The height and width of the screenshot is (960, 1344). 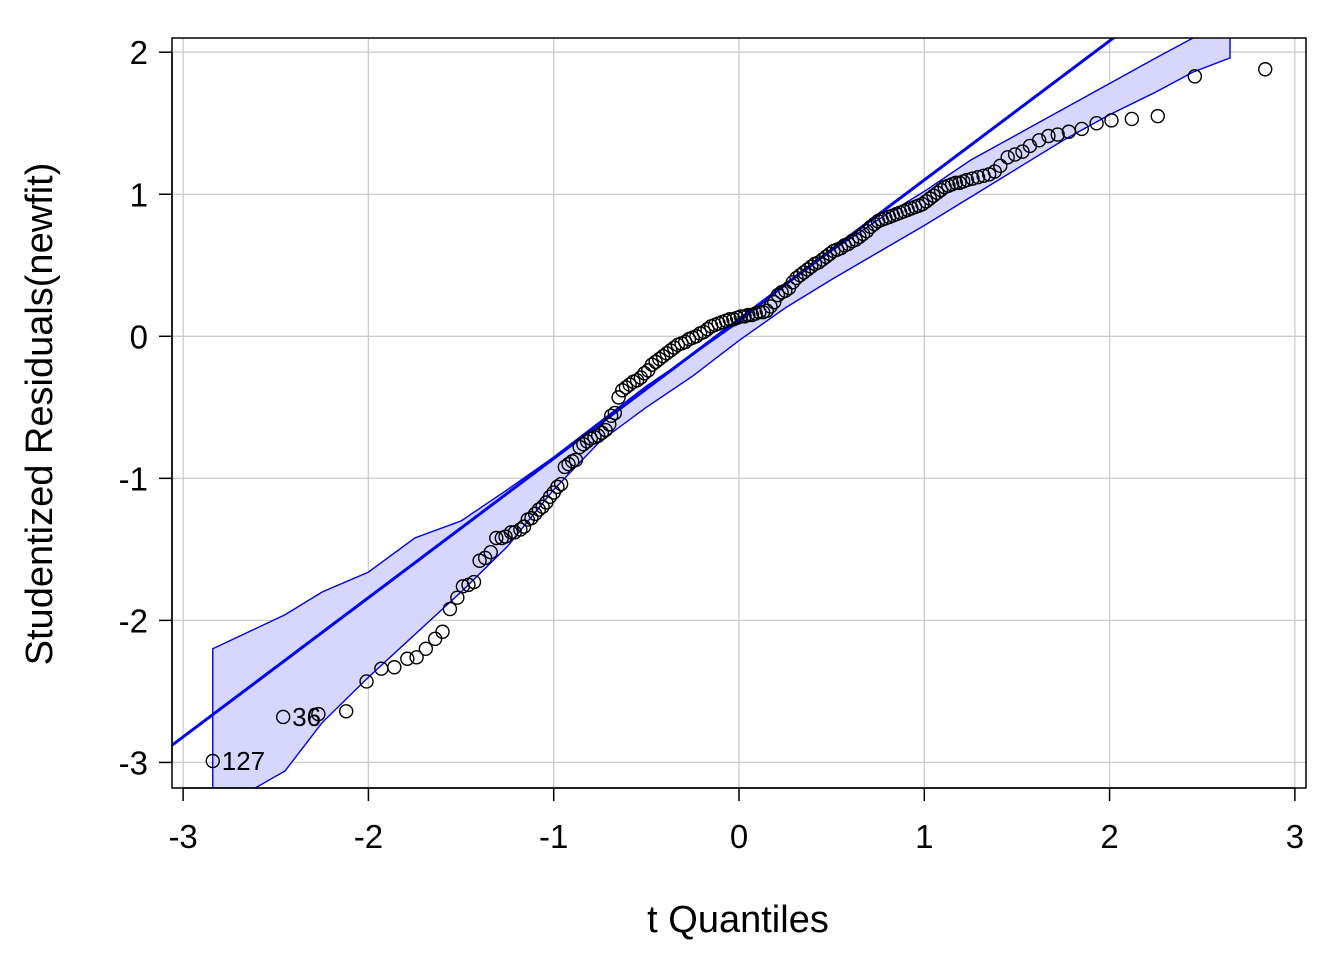 What do you see at coordinates (182, 836) in the screenshot?
I see `x-tick-label: -3` at bounding box center [182, 836].